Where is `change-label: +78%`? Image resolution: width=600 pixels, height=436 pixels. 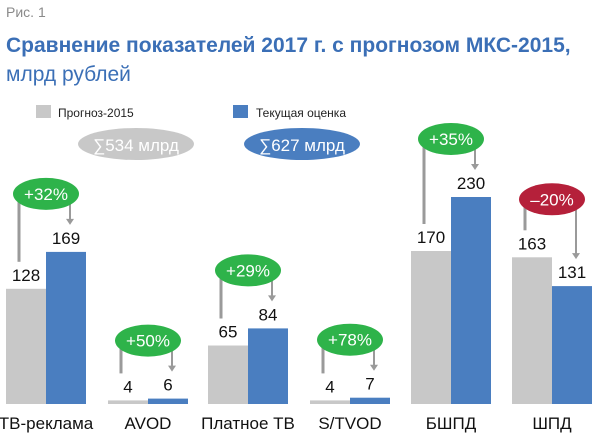 change-label: +78% is located at coordinates (350, 340).